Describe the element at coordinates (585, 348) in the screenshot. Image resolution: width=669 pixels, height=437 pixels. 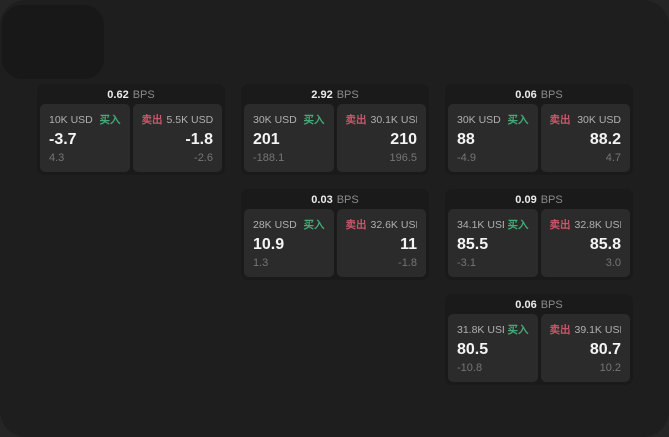
I see `sell-panel: 卖出 39.1K USD 80.7 10.2` at that location.